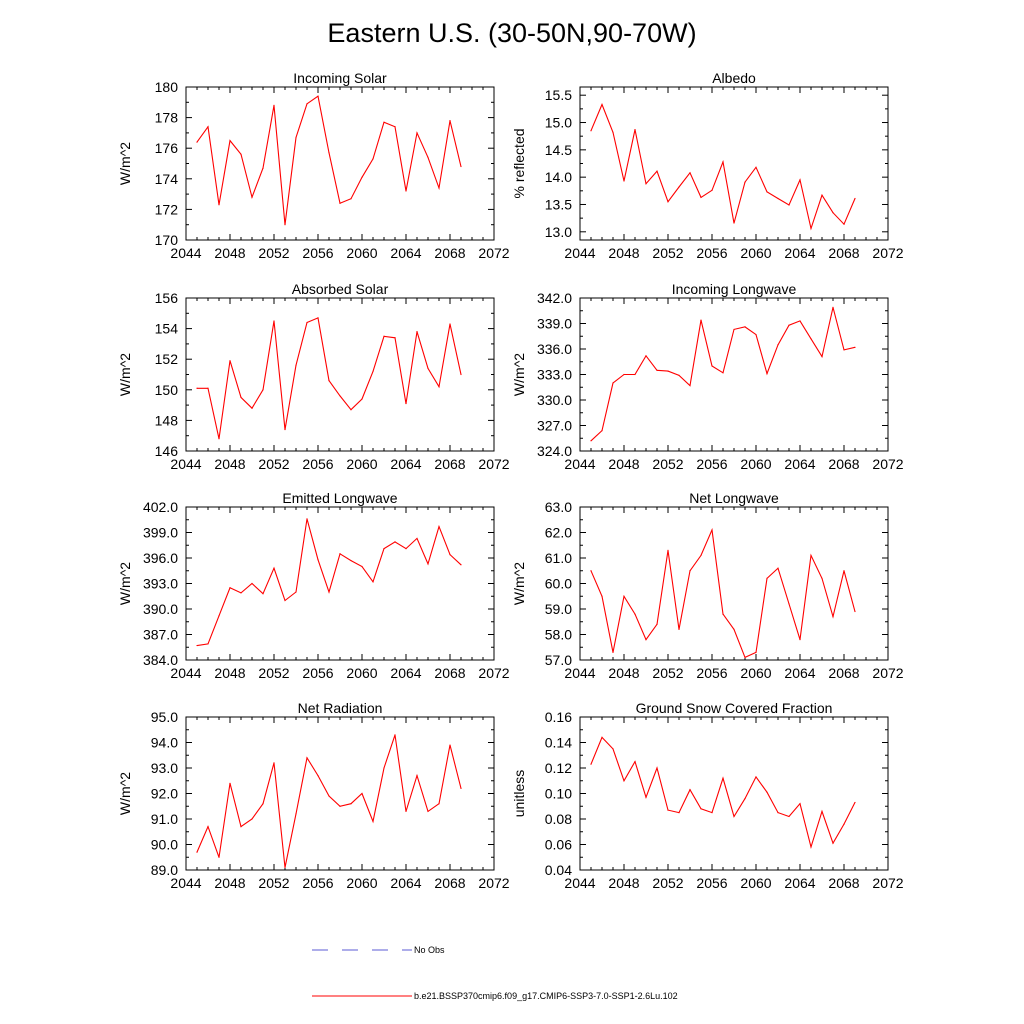 This screenshot has height=1024, width=1024. What do you see at coordinates (558, 232) in the screenshot?
I see `y-tick-label: 13.0` at bounding box center [558, 232].